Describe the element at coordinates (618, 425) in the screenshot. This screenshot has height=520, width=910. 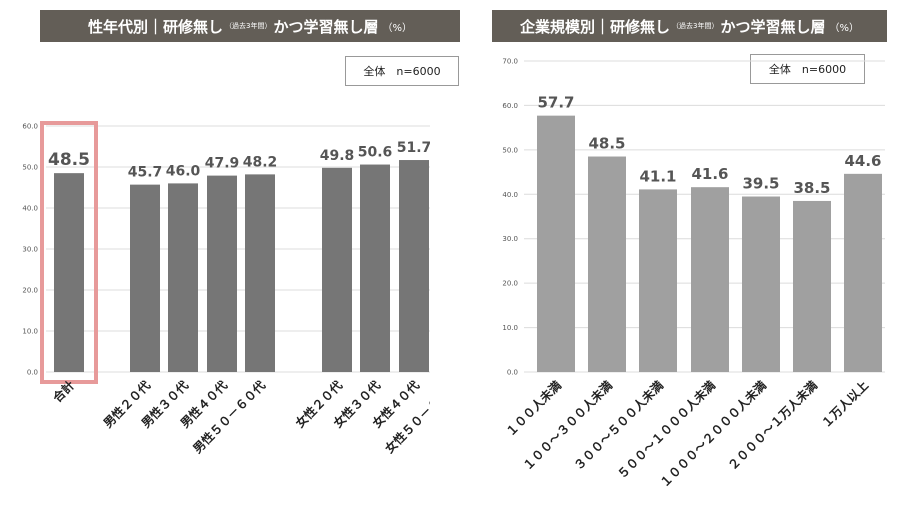
I see `x-category-label: ３００～５００人未満` at that location.